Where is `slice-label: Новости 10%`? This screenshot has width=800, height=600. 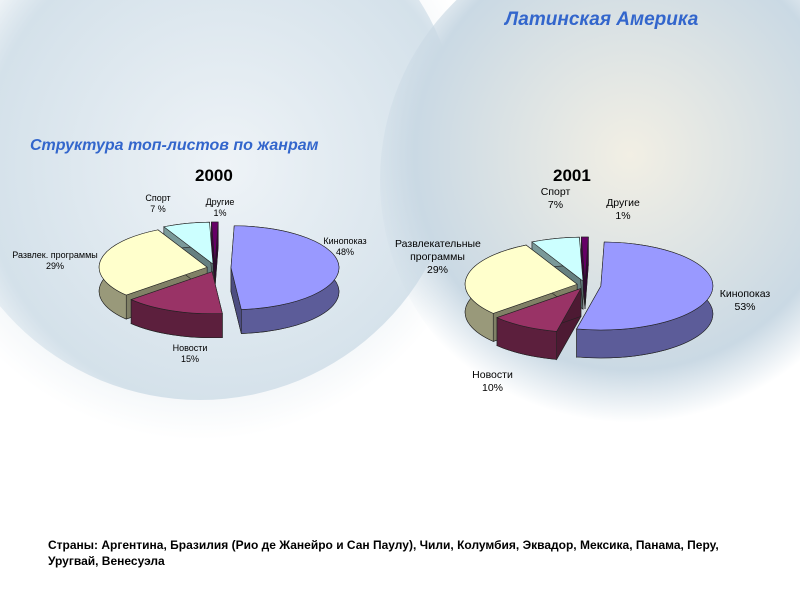 slice-label: Новости 10% is located at coordinates (492, 382).